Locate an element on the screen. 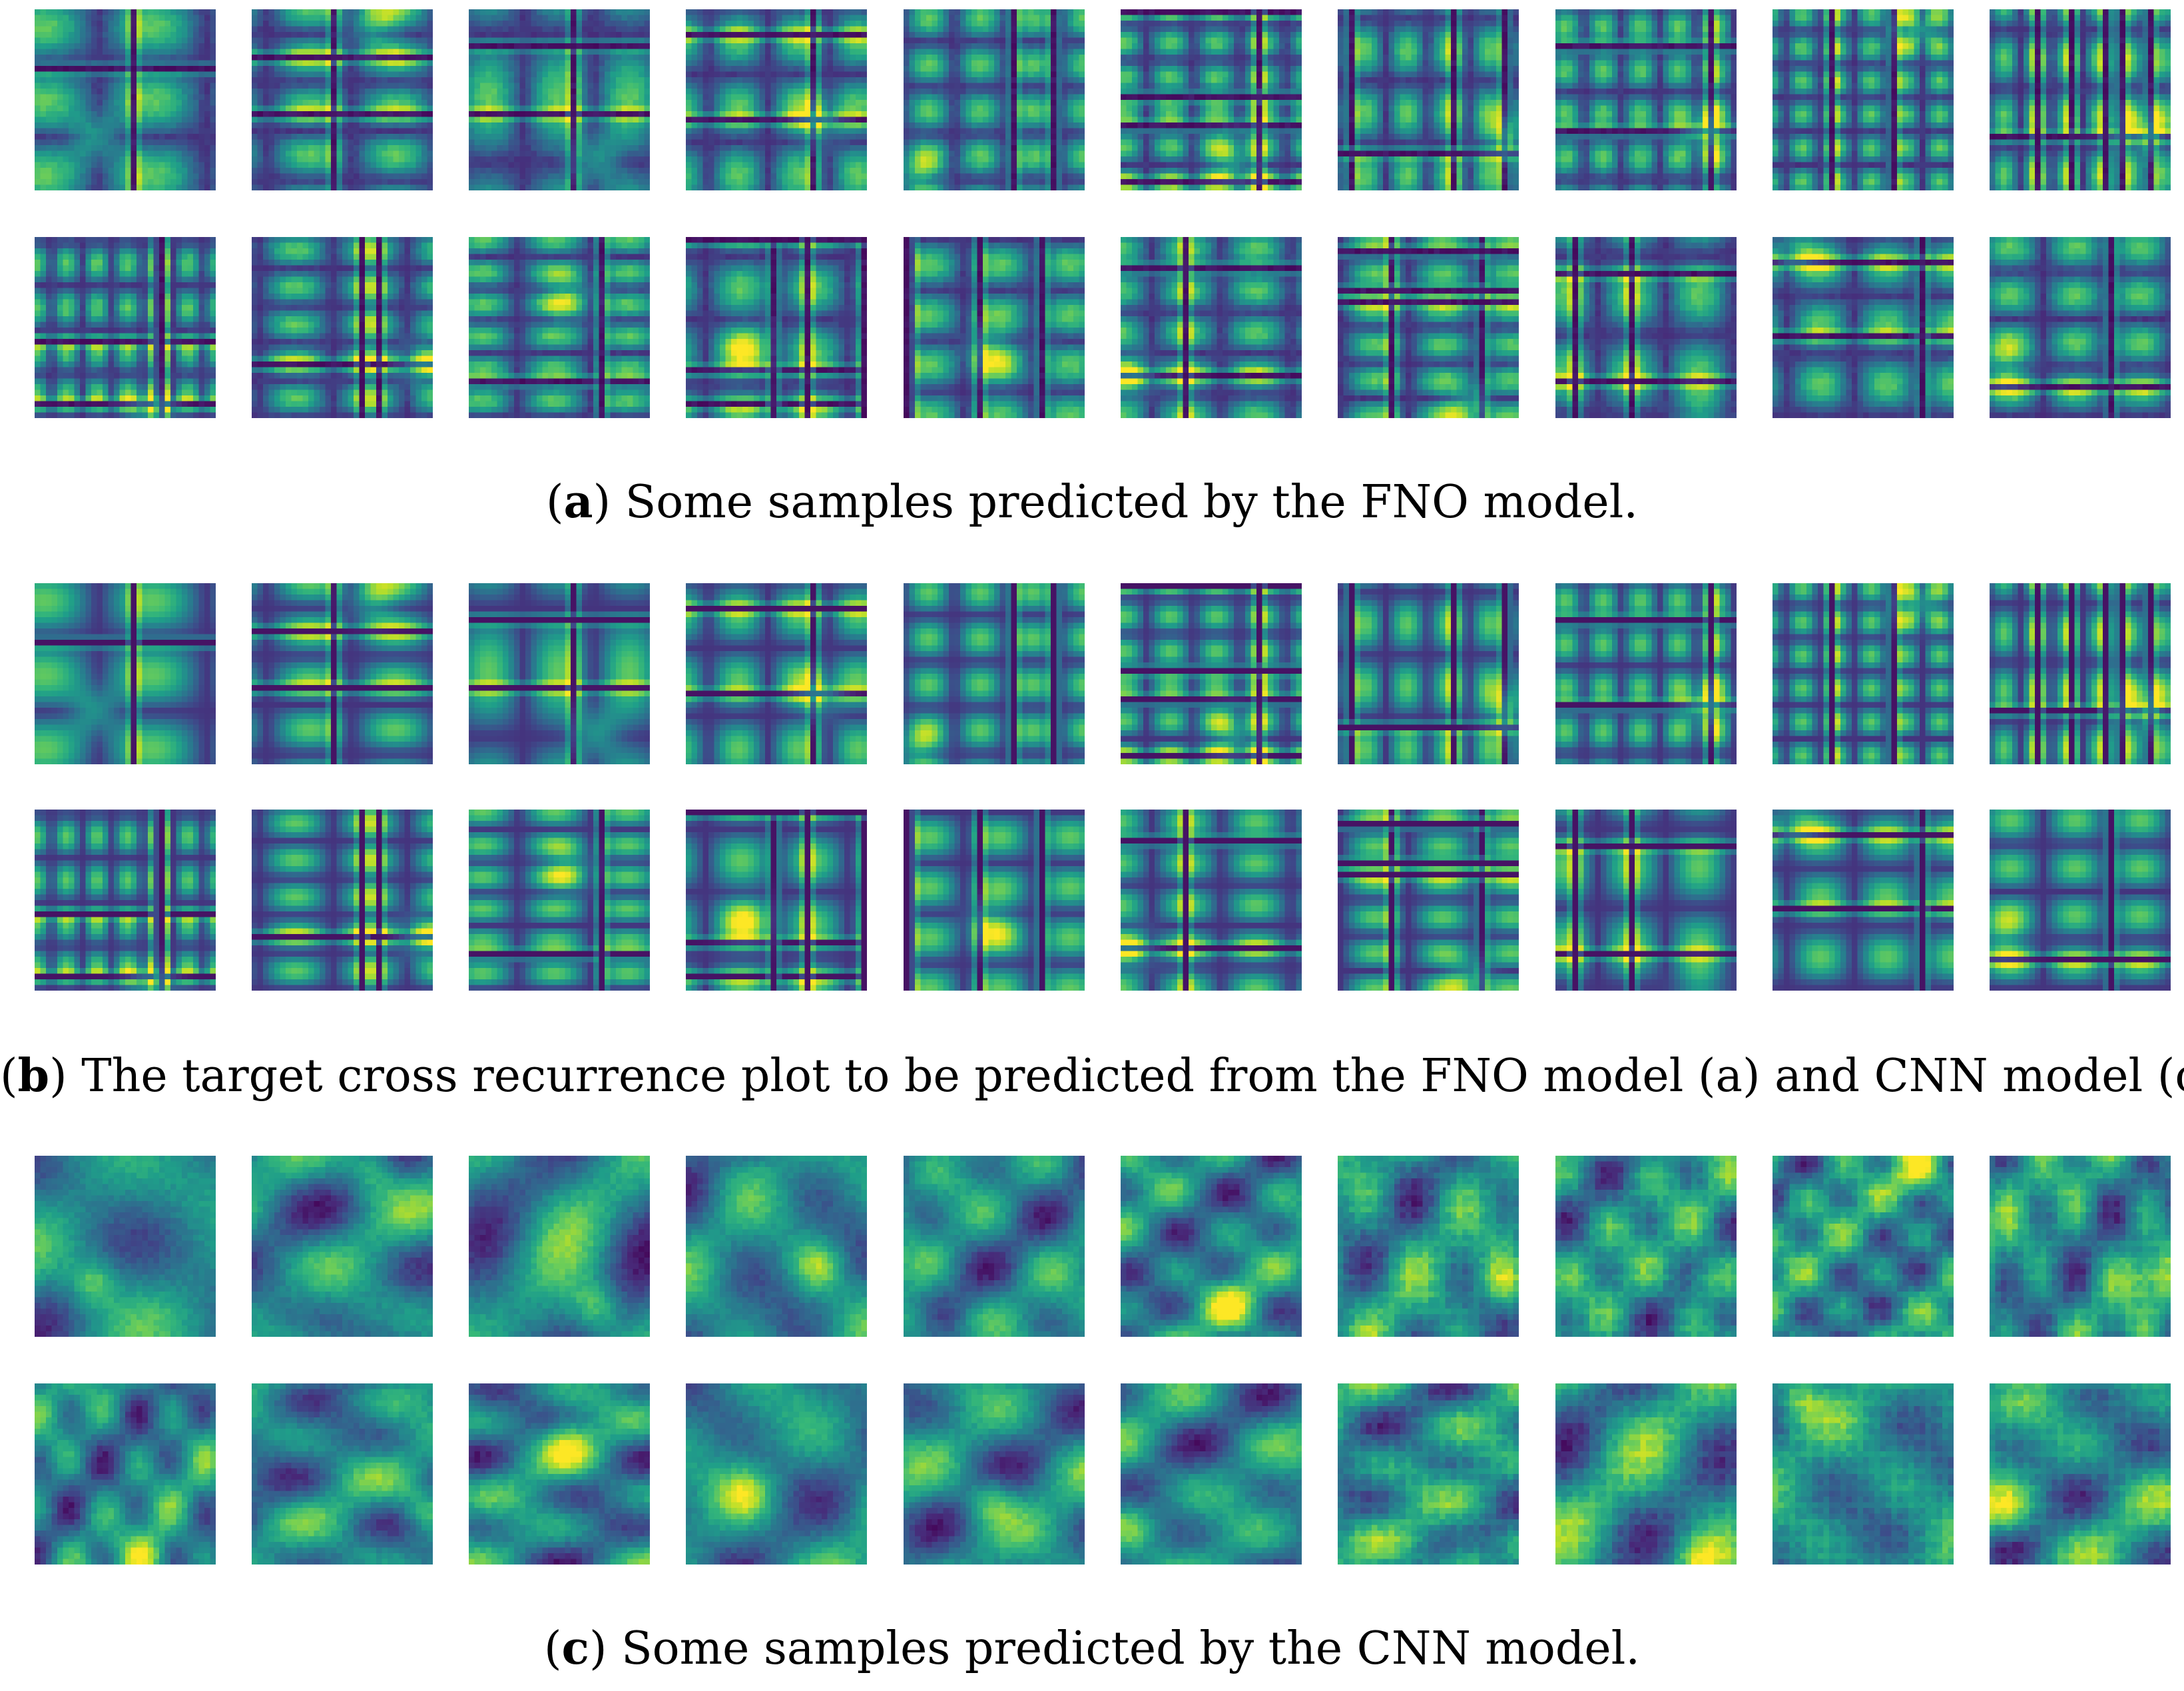 The image size is (2184, 1691). heatmap-c-r2-c7 is located at coordinates (1429, 1474).